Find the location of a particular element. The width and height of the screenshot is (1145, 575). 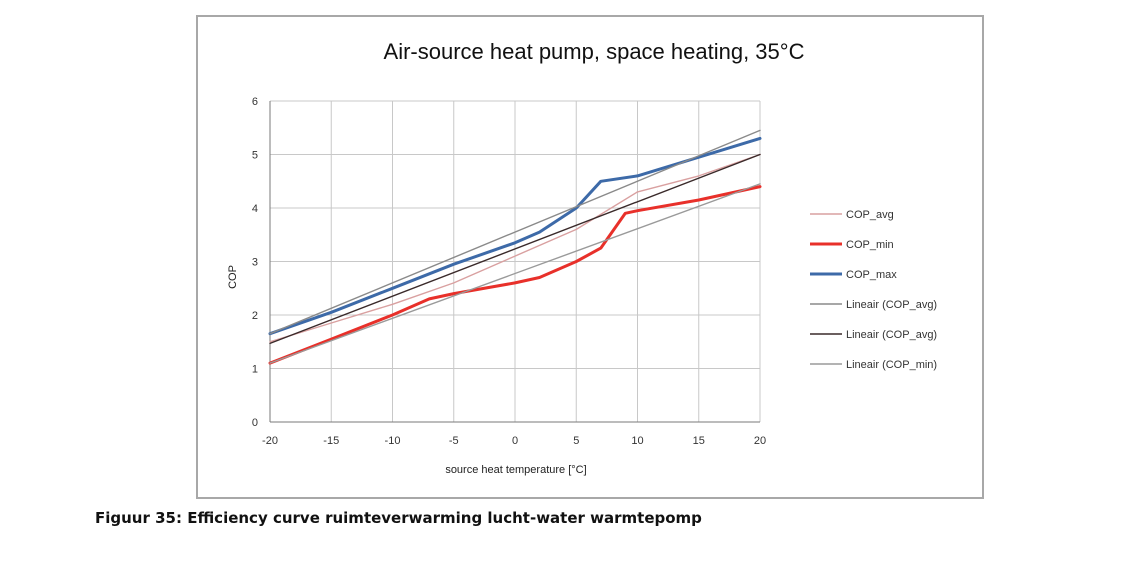

legend-entry-1: COP_min is located at coordinates (852, 245).